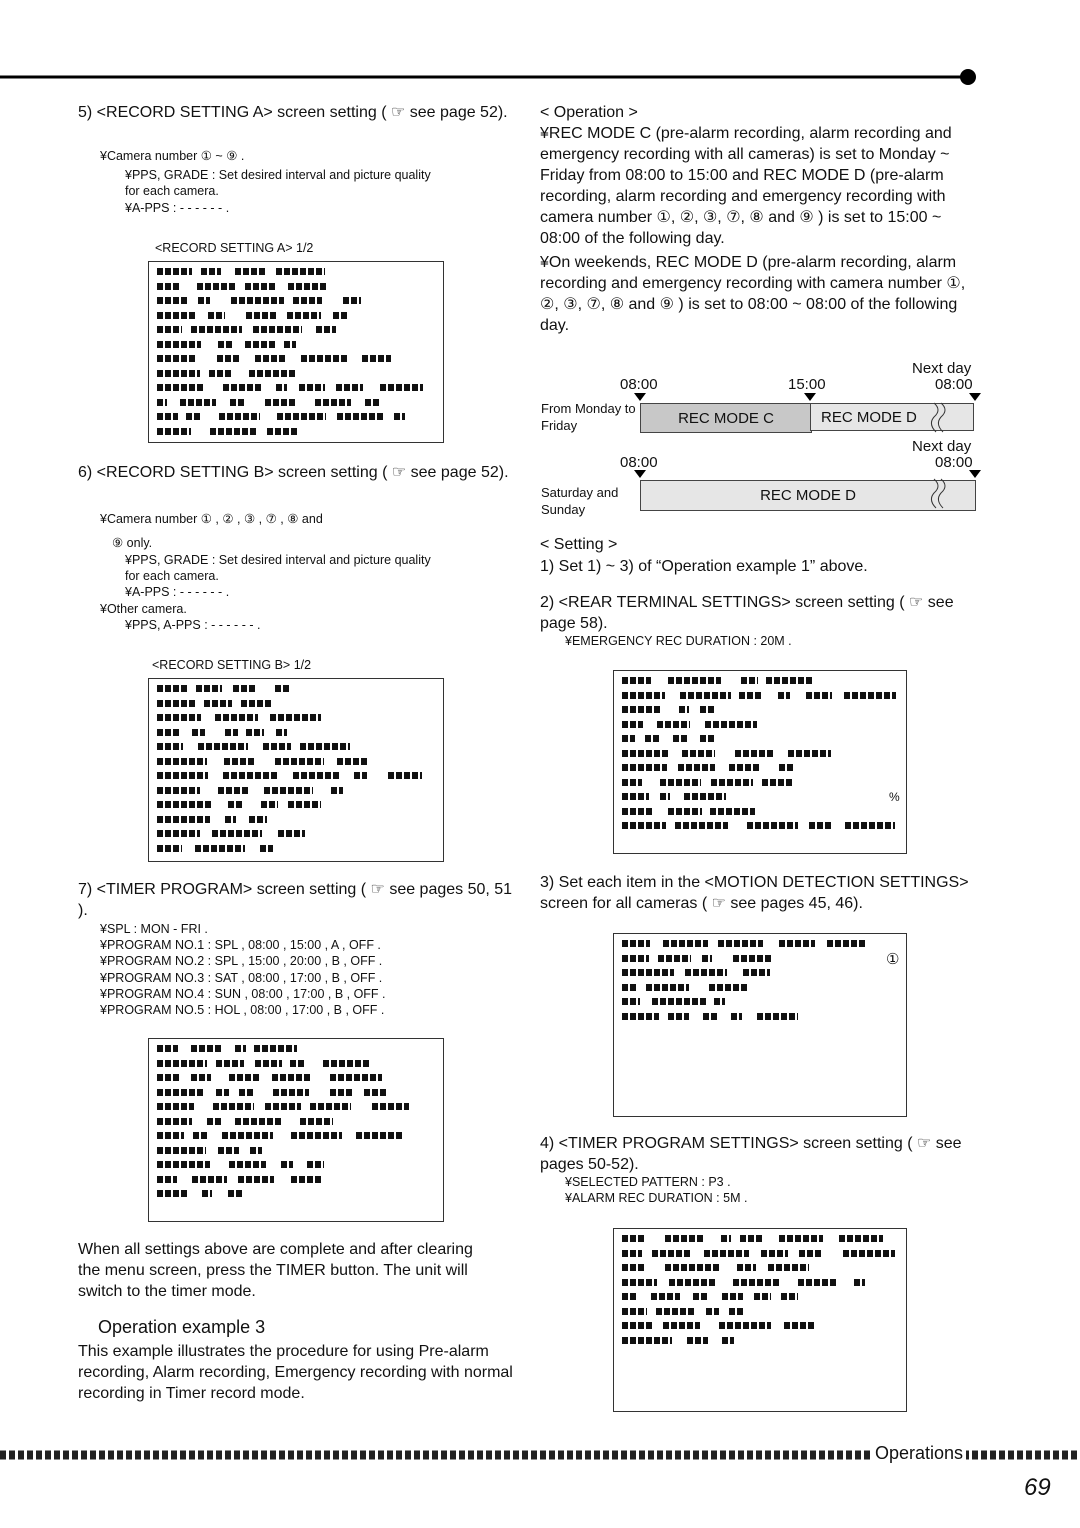 The width and height of the screenshot is (1080, 1528). I want to click on next-day: Next day, so click(942, 446).